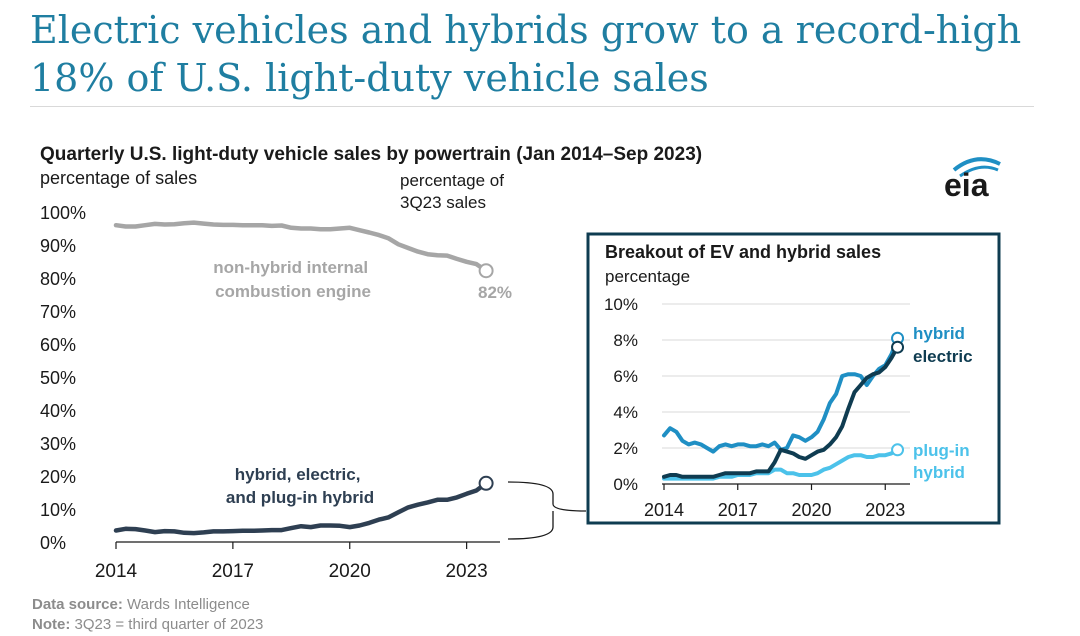 The width and height of the screenshot is (1080, 636). What do you see at coordinates (486, 271) in the screenshot?
I see `main-series-endpoint-non-hybrid-internal-combustion-engine` at bounding box center [486, 271].